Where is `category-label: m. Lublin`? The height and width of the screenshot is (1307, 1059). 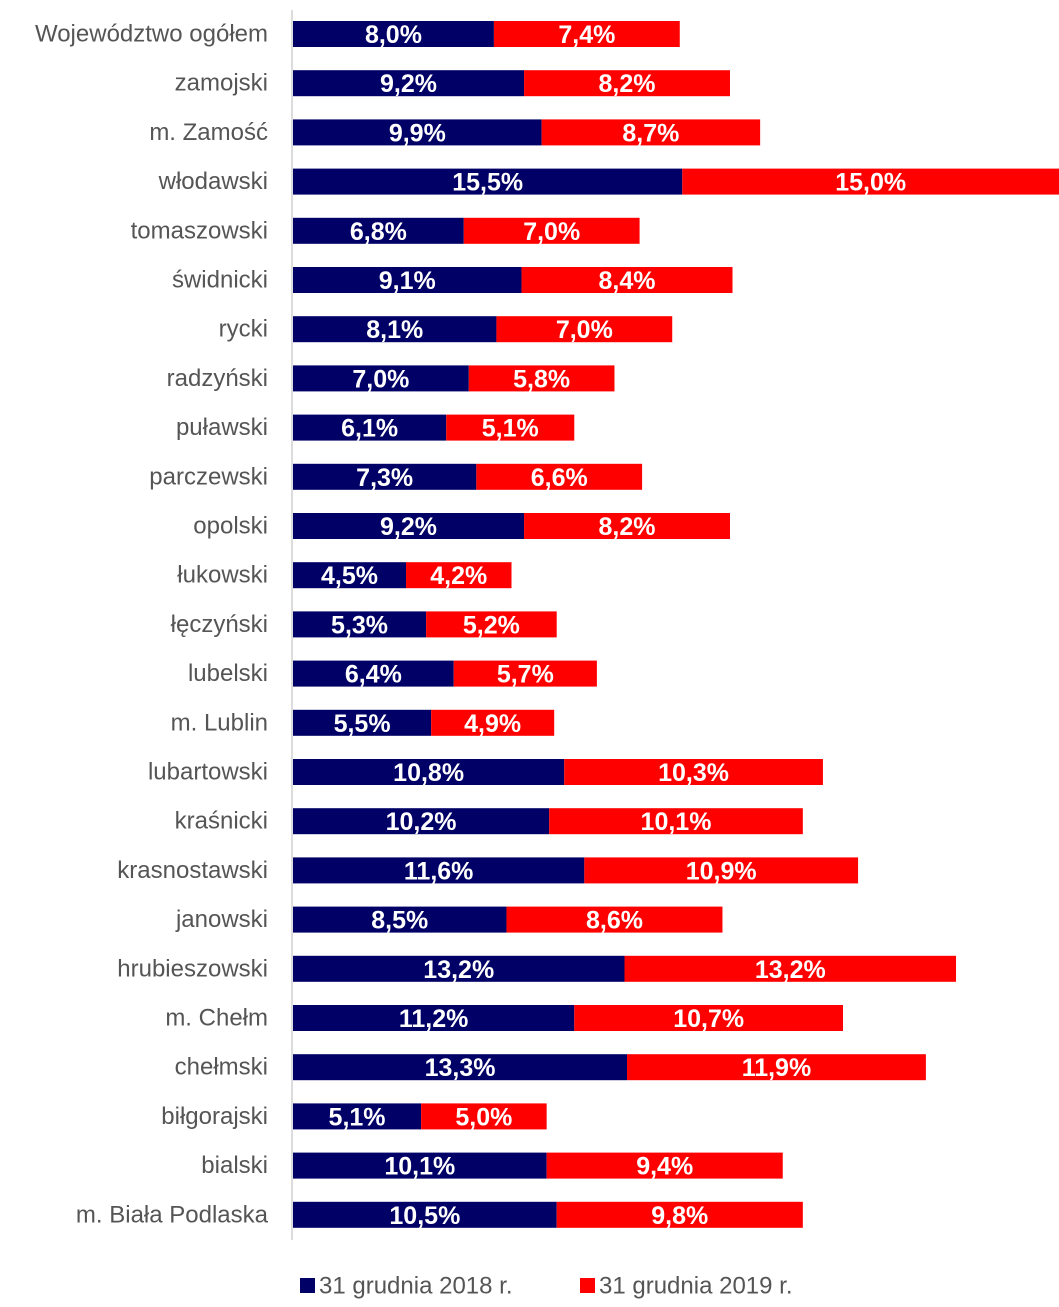
category-label: m. Lublin is located at coordinates (219, 722).